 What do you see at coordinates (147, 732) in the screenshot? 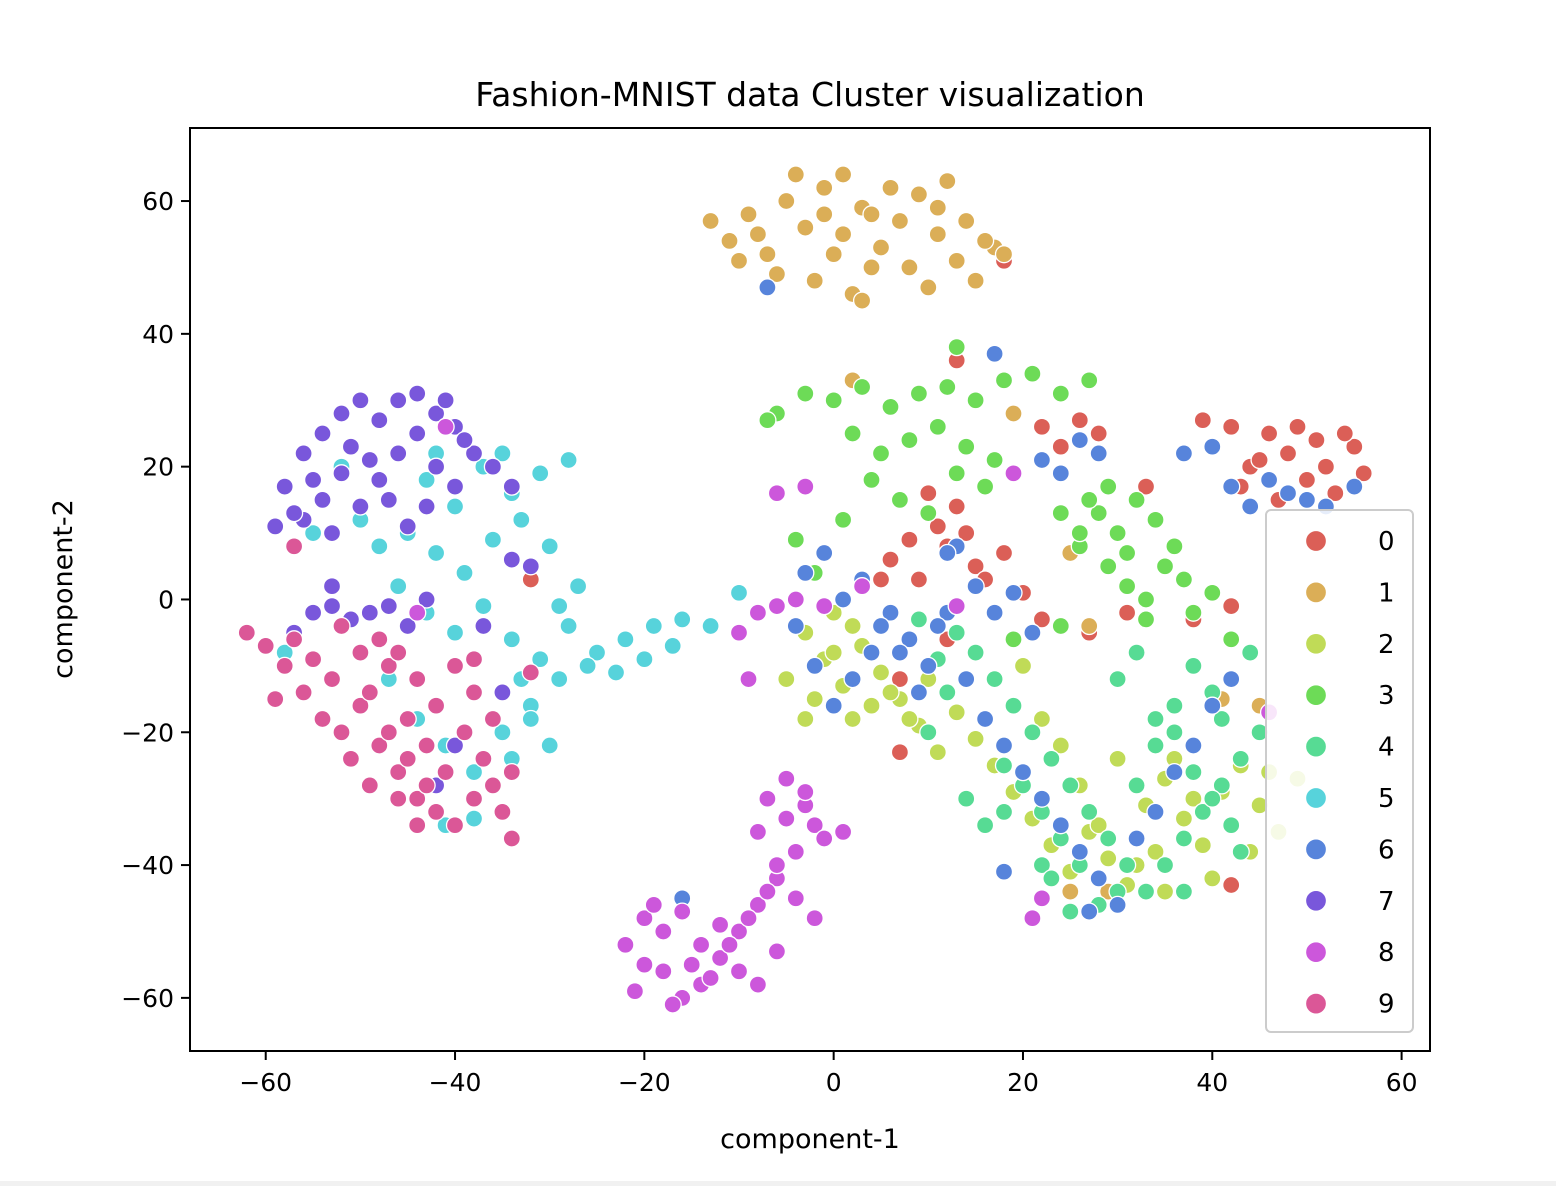
I see `y-tick-label: −20` at bounding box center [147, 732].